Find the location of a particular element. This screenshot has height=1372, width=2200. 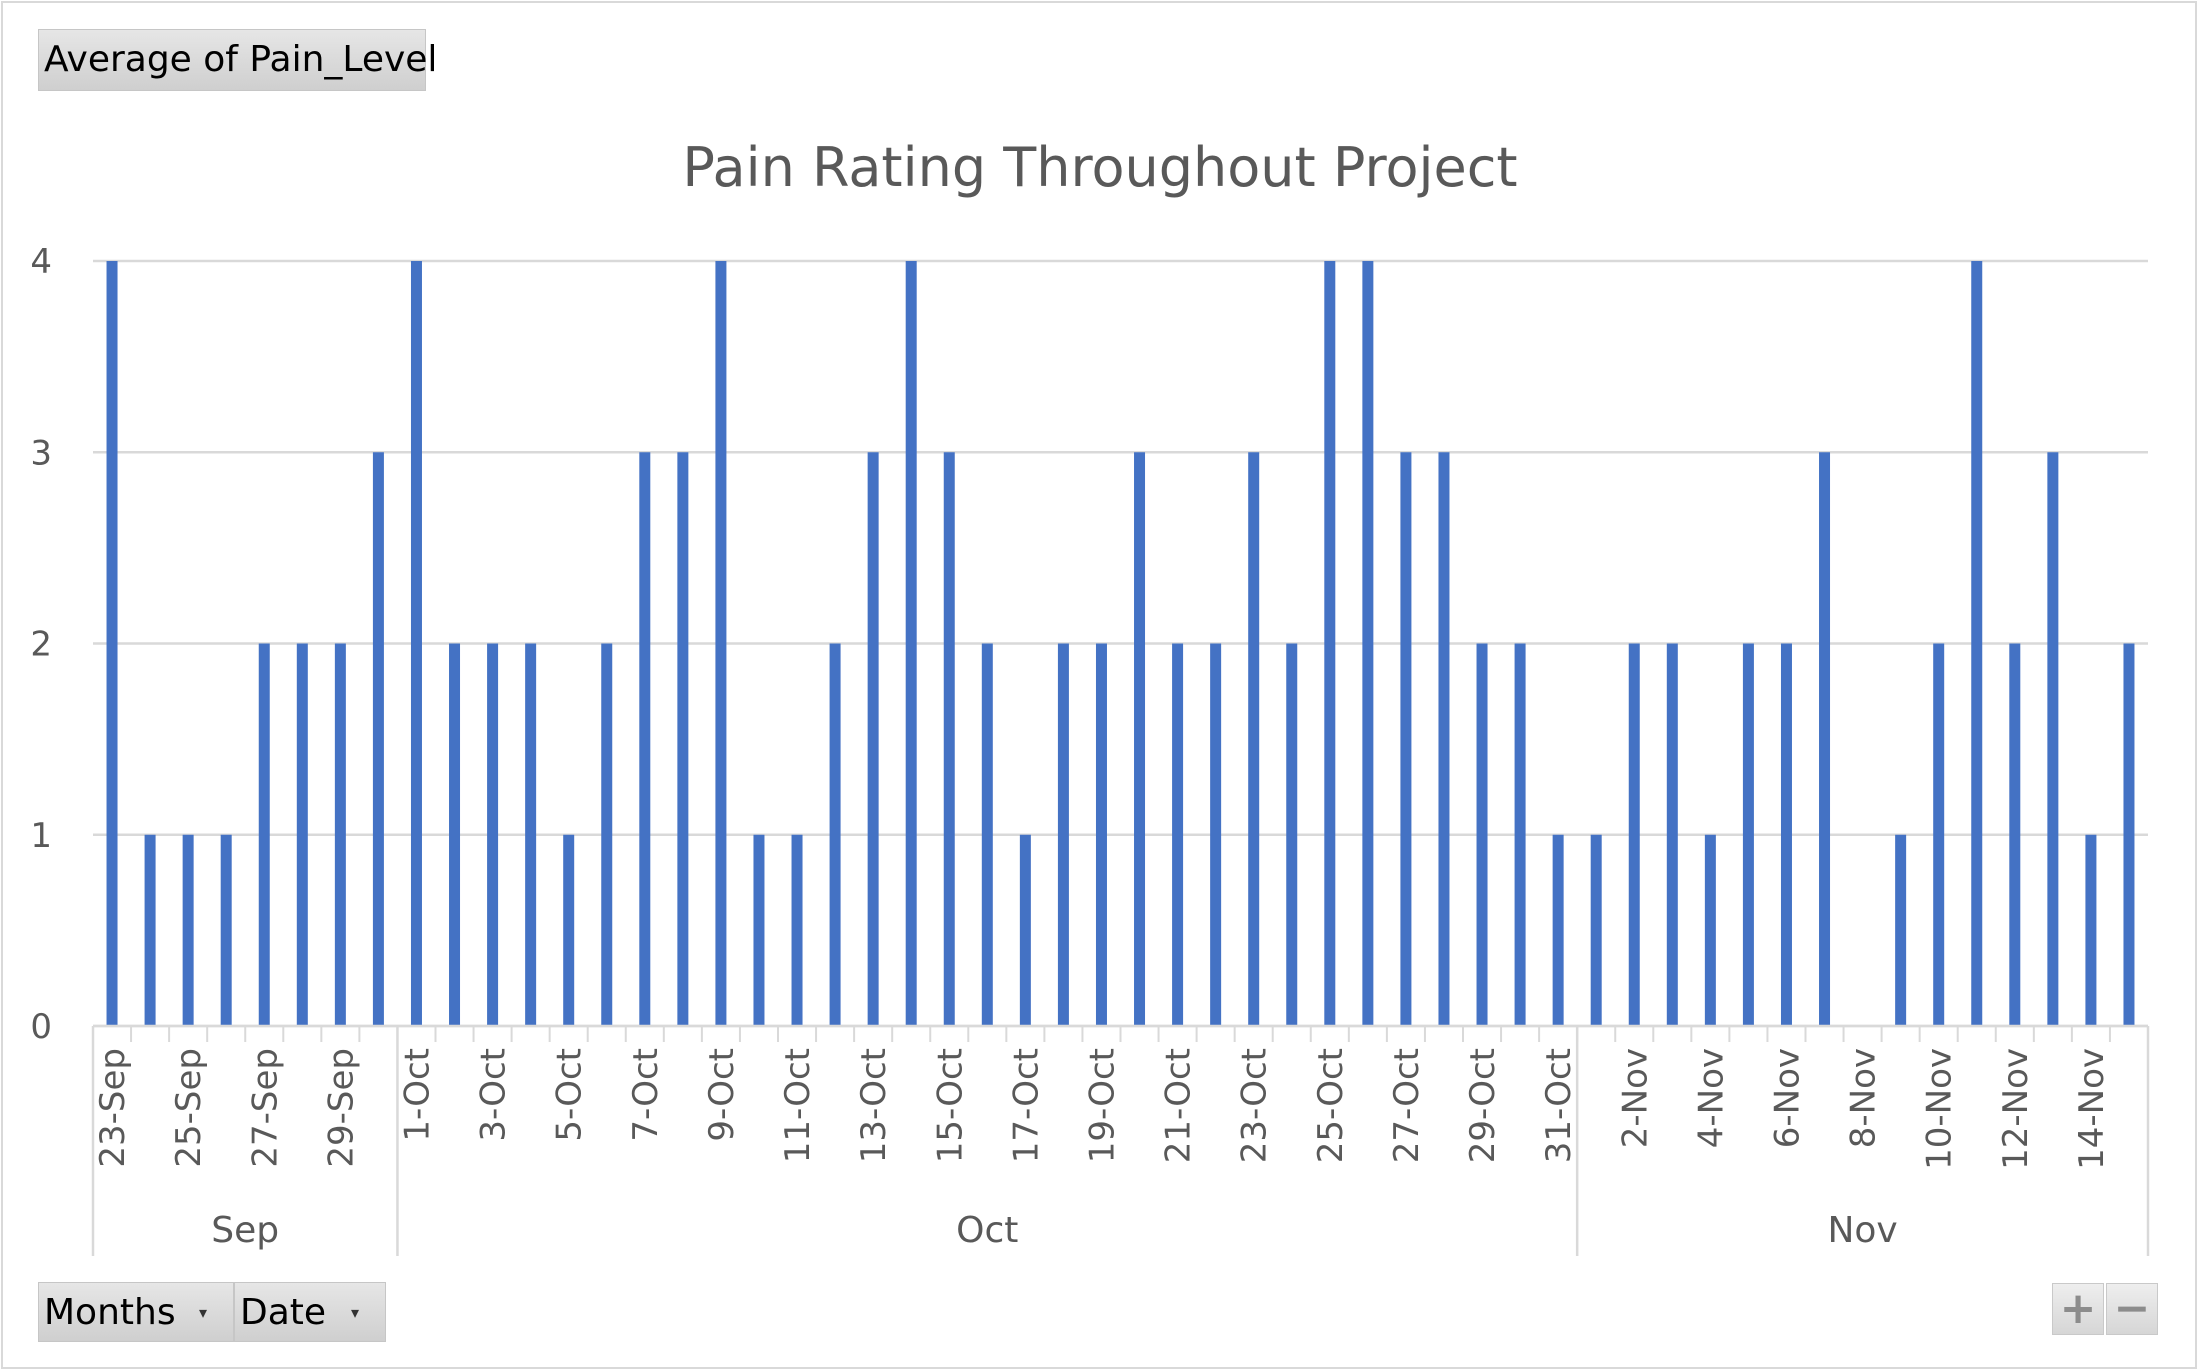

bar-14-Nov is located at coordinates (2091, 930).